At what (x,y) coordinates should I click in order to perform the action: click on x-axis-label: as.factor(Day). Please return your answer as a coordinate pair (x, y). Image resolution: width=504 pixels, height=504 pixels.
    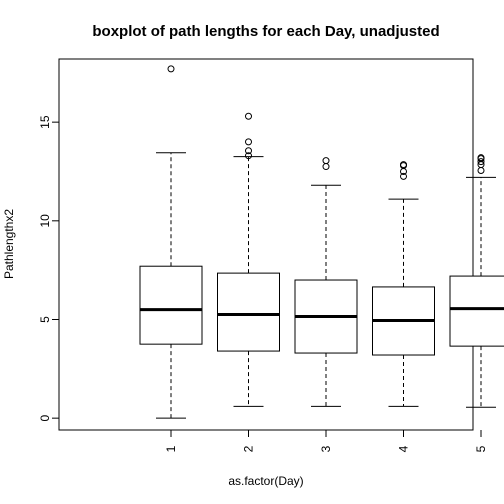
    Looking at the image, I should click on (265, 481).